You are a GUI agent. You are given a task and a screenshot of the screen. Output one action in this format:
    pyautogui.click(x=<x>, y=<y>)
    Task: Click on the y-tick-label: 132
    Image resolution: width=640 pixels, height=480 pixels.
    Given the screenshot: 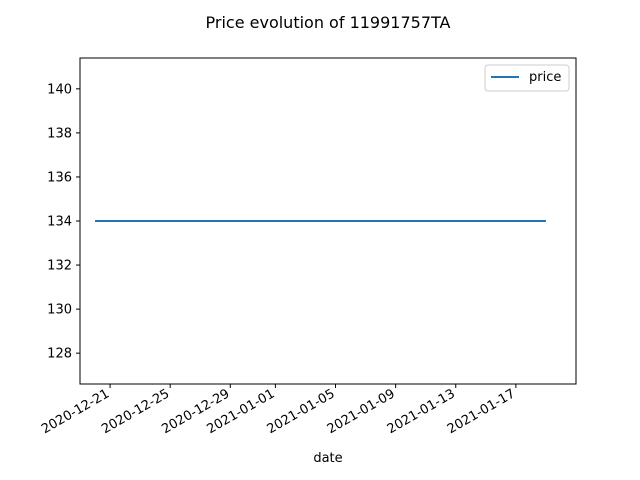 What is the action you would take?
    pyautogui.click(x=59, y=266)
    